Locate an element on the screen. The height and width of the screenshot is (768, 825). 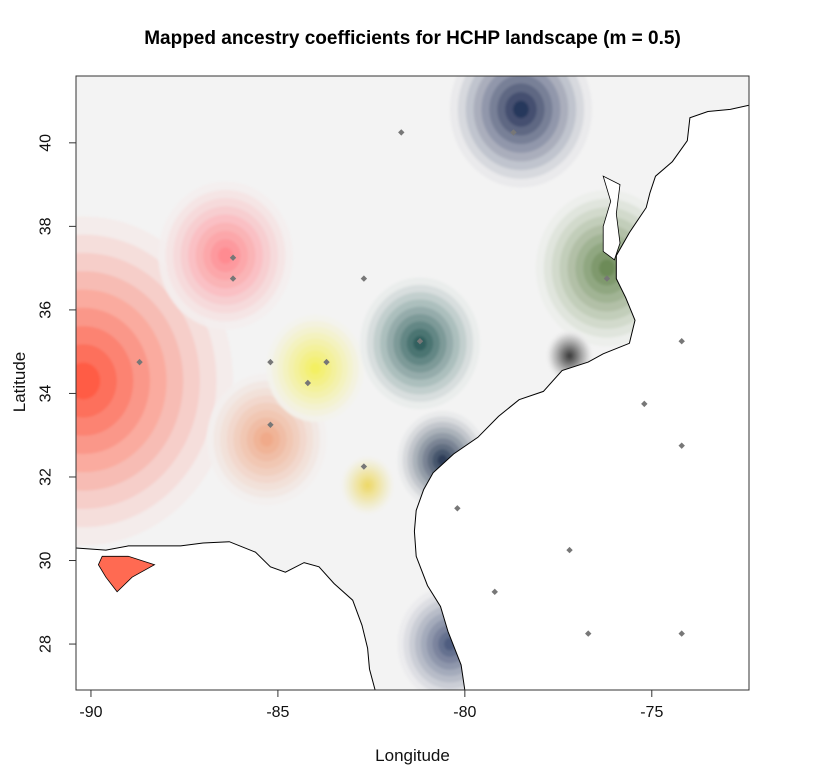
y-tick-label: 40 is located at coordinates (46, 143).